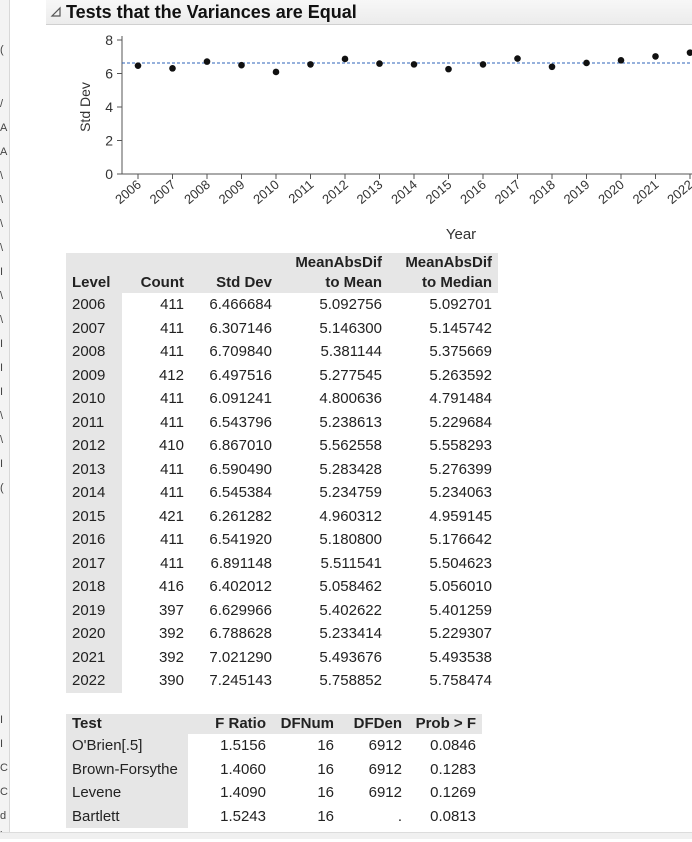 The width and height of the screenshot is (692, 842). Describe the element at coordinates (94, 563) in the screenshot. I see `row-label: 2017` at that location.